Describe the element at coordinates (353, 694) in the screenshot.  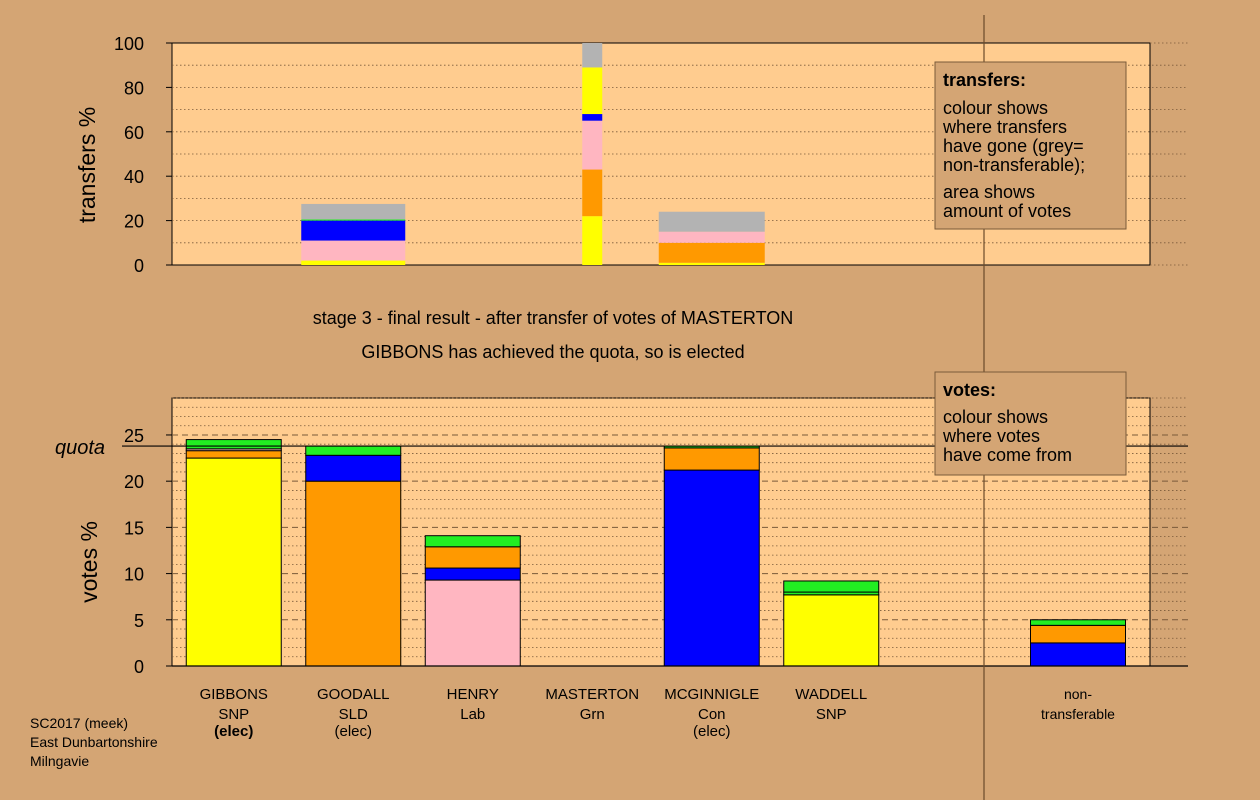
I see `candidate-name-label: GOODALL` at that location.